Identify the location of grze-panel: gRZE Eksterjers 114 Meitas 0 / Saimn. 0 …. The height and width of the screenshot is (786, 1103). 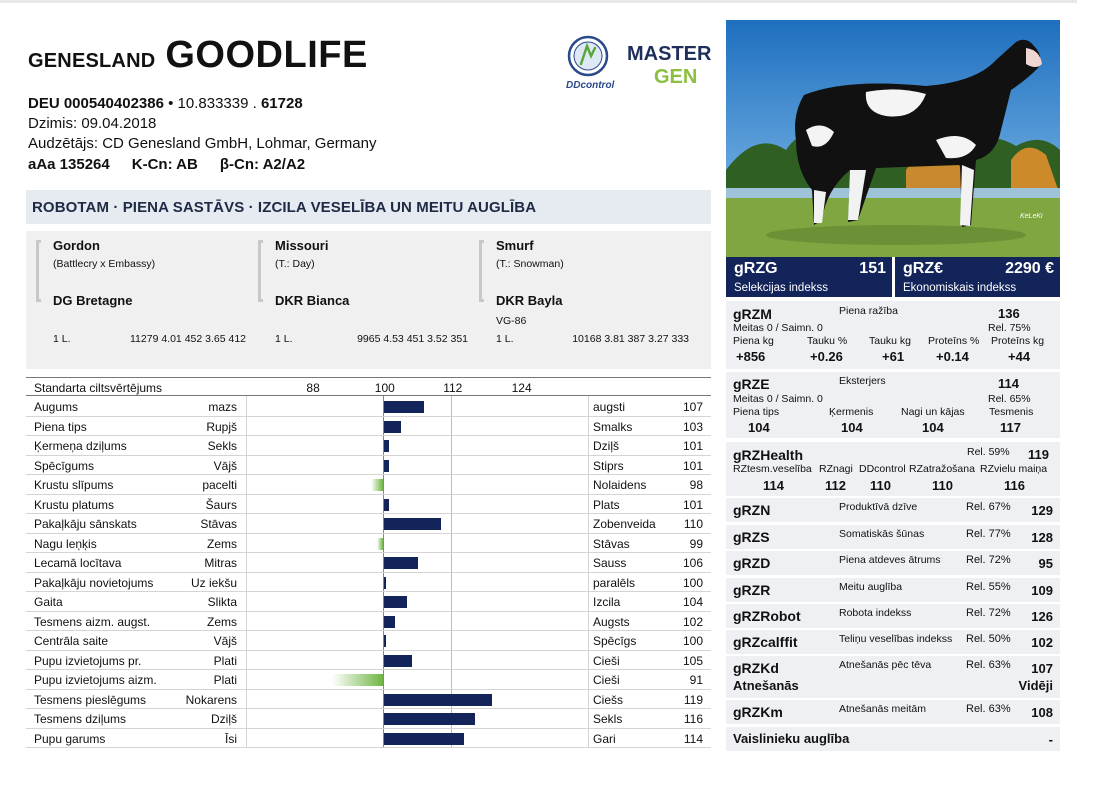
(893, 405).